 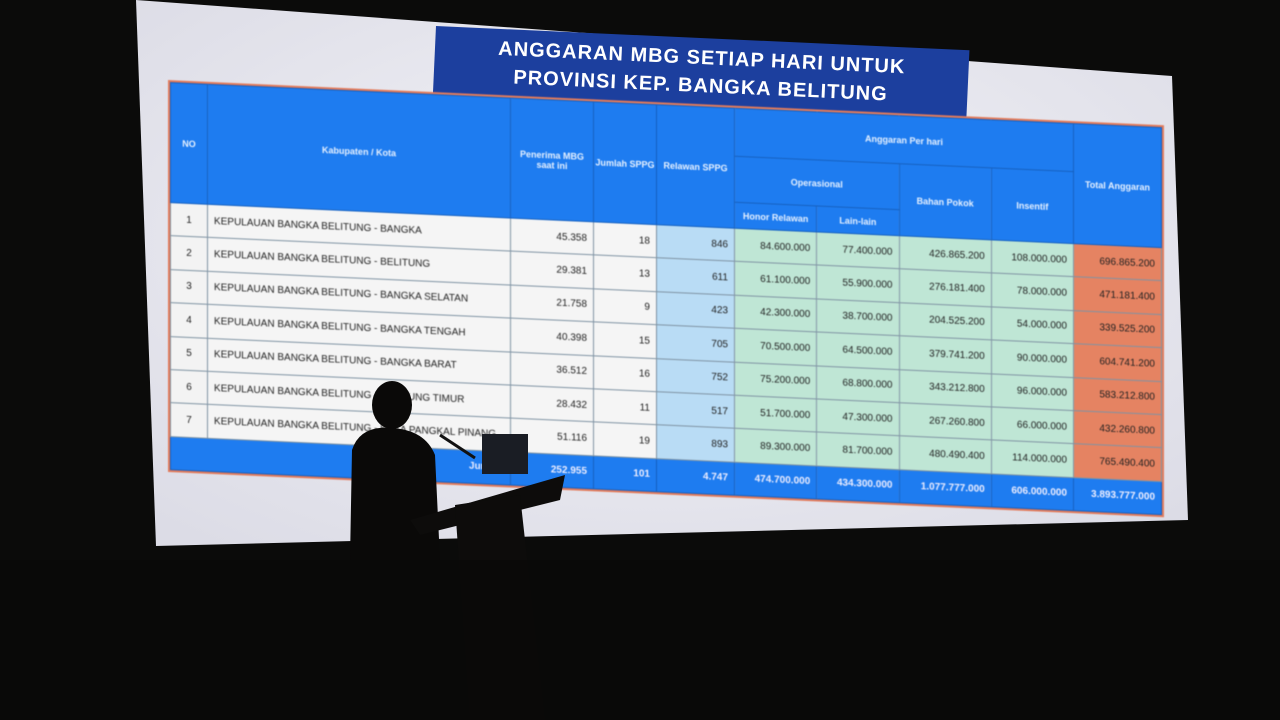 I want to click on cell-sppg: 18, so click(x=625, y=240).